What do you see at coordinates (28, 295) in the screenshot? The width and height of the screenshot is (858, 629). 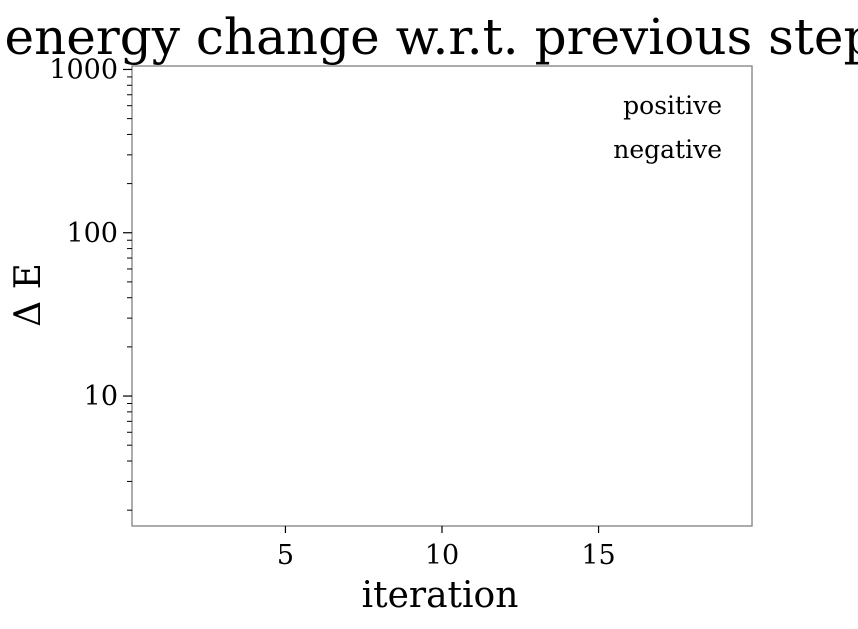 I see `y-axis-label: Δ E` at bounding box center [28, 295].